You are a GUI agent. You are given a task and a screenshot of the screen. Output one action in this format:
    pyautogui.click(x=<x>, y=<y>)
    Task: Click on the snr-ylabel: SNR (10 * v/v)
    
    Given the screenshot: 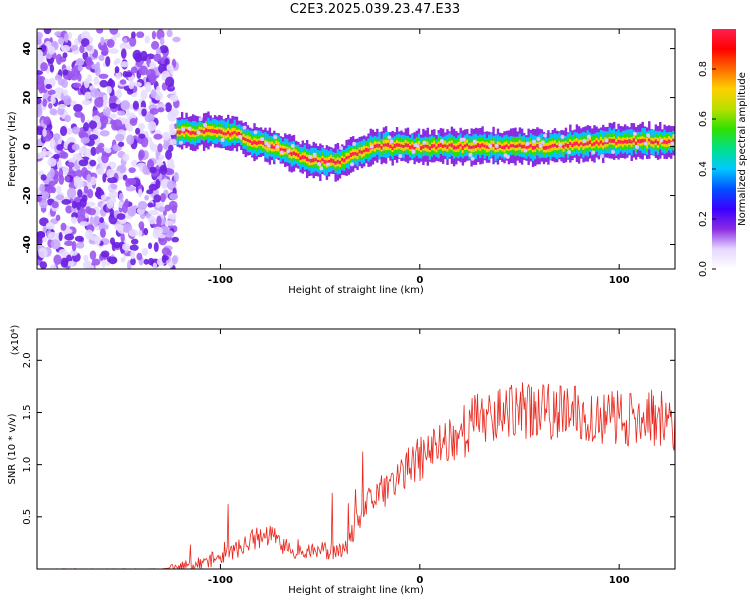 What is the action you would take?
    pyautogui.click(x=12, y=448)
    